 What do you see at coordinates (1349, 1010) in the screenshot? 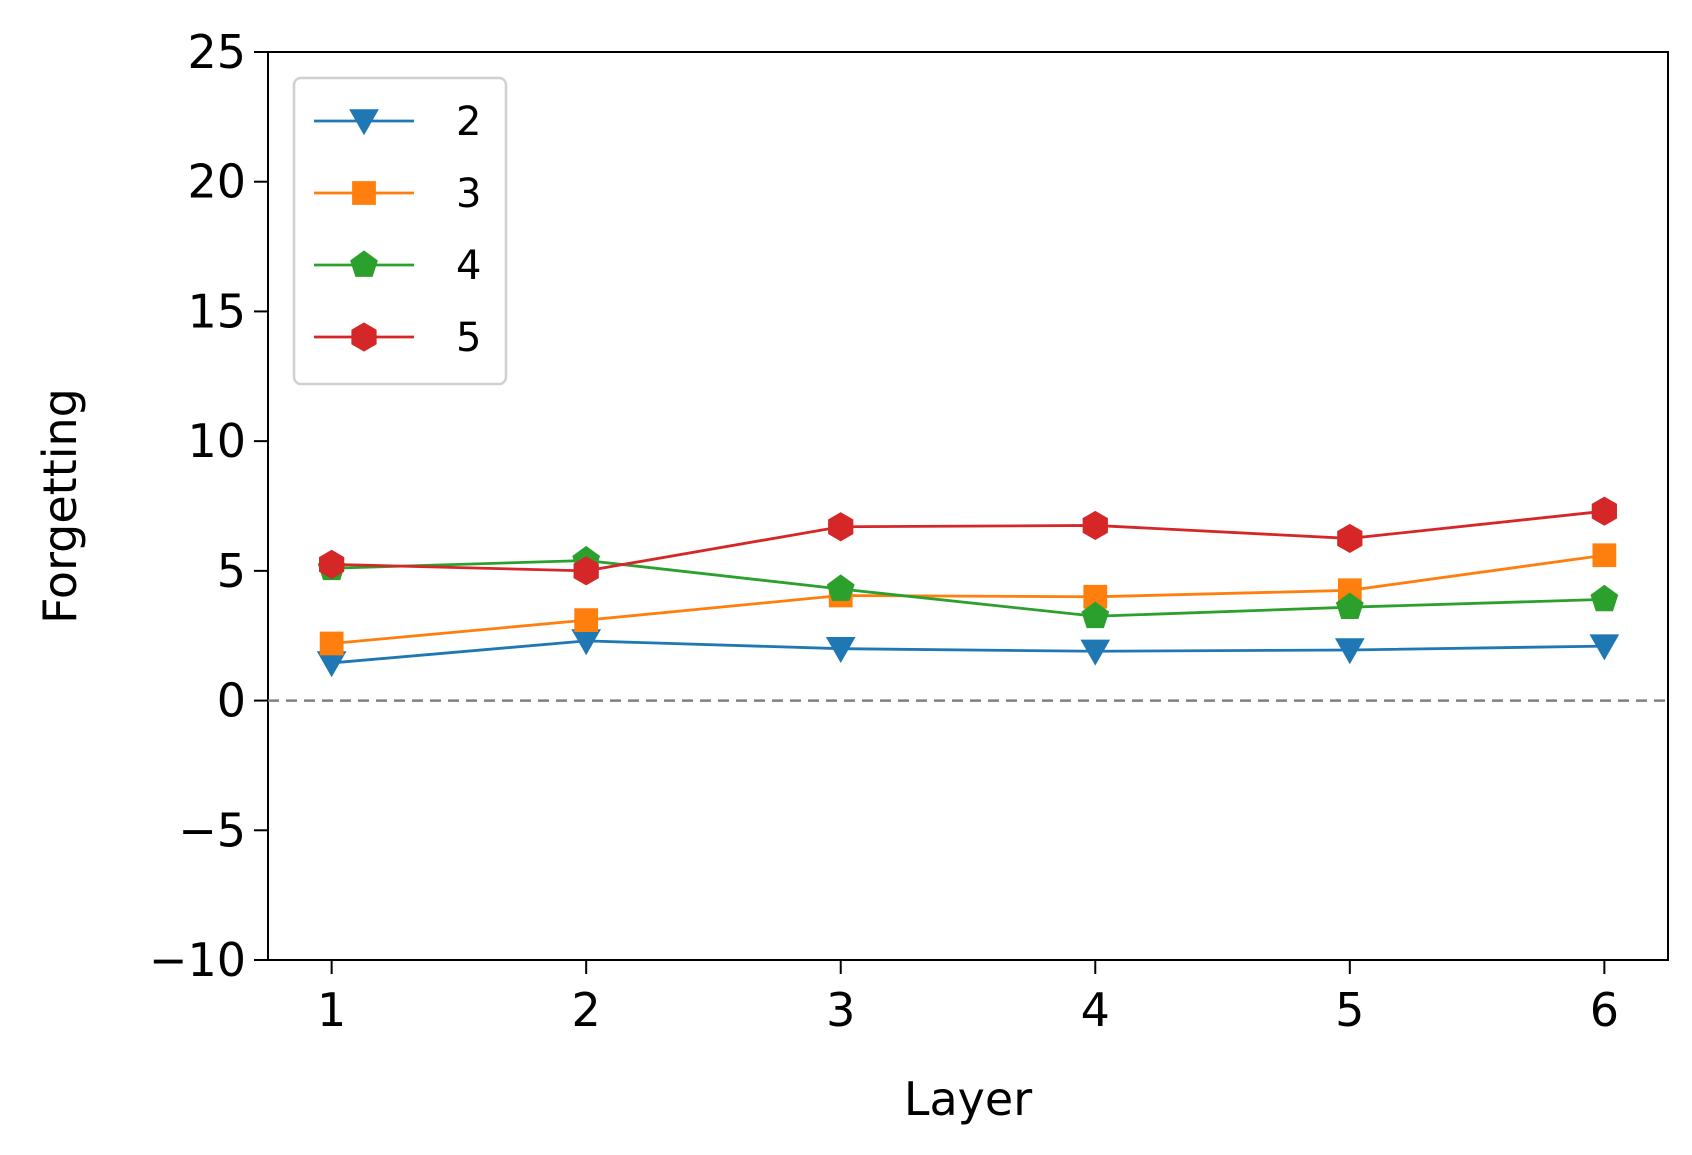
I see `x-tick-label: 5` at bounding box center [1349, 1010].